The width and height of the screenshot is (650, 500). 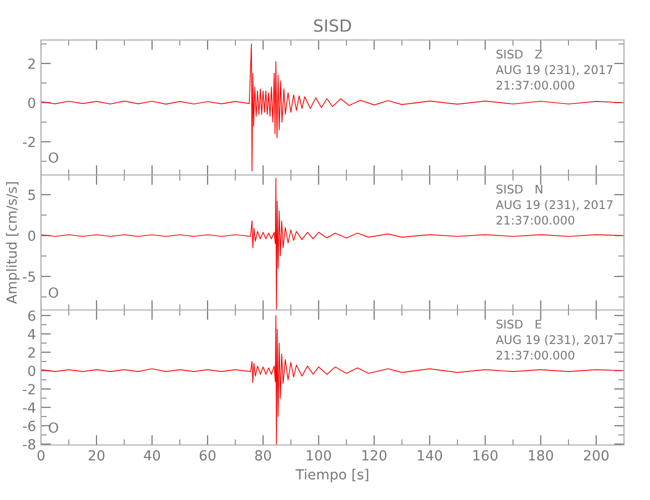 What do you see at coordinates (32, 334) in the screenshot?
I see `y-tick-label: 4` at bounding box center [32, 334].